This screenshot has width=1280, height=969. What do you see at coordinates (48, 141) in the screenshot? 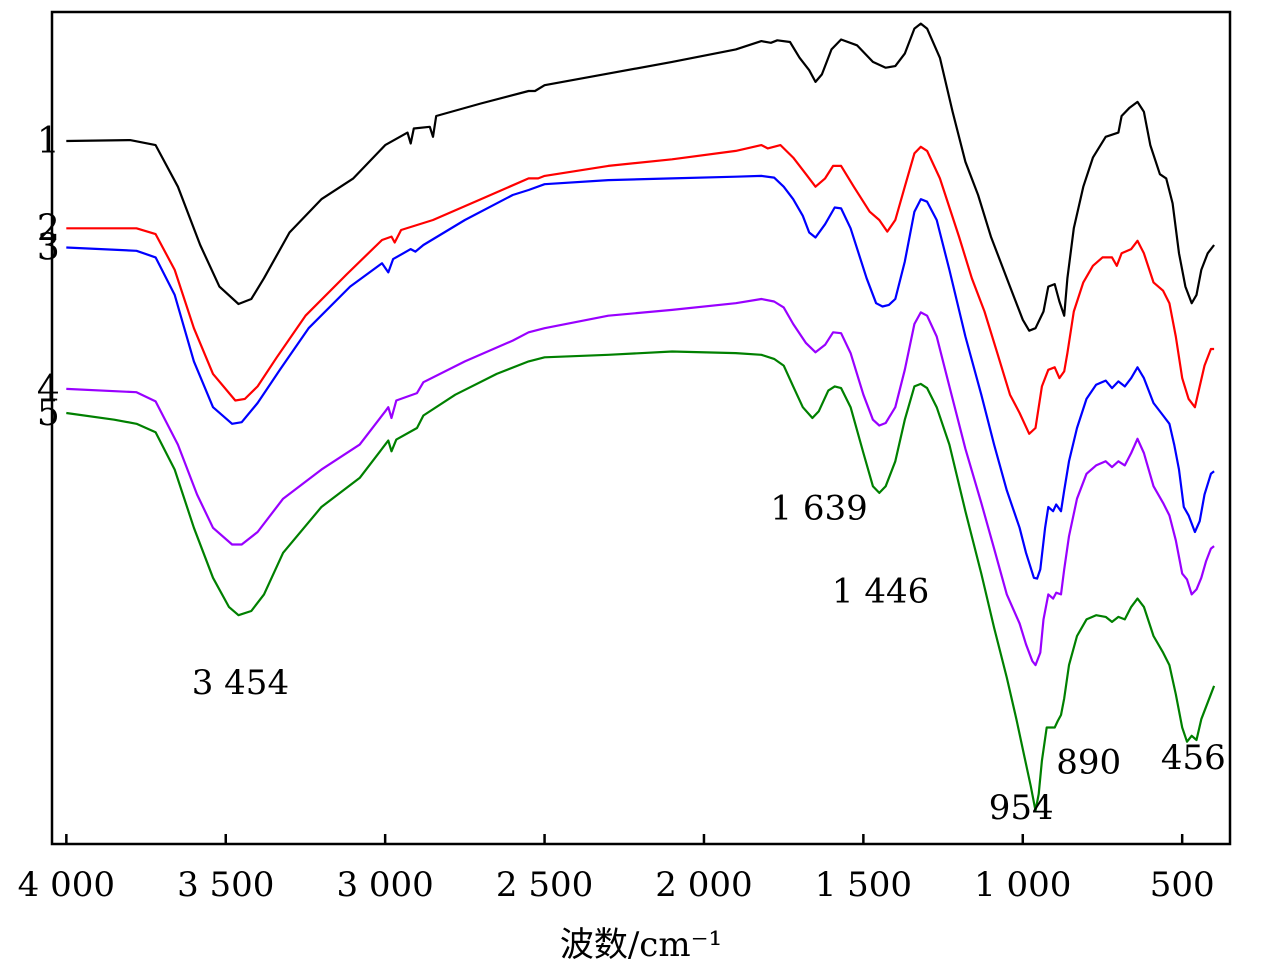
I see `curve-label-1: 1` at bounding box center [48, 141].